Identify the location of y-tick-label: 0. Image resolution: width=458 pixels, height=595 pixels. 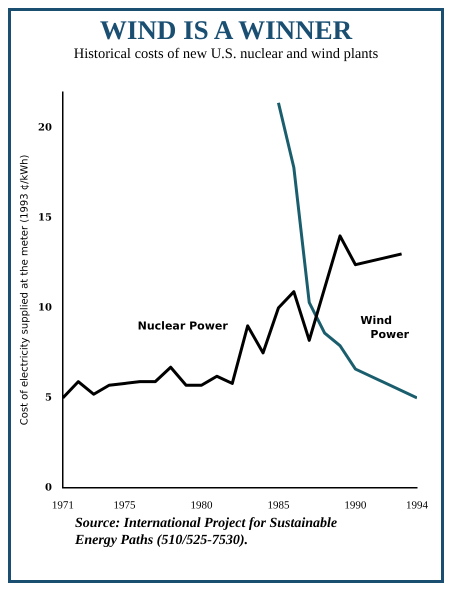
(48, 488).